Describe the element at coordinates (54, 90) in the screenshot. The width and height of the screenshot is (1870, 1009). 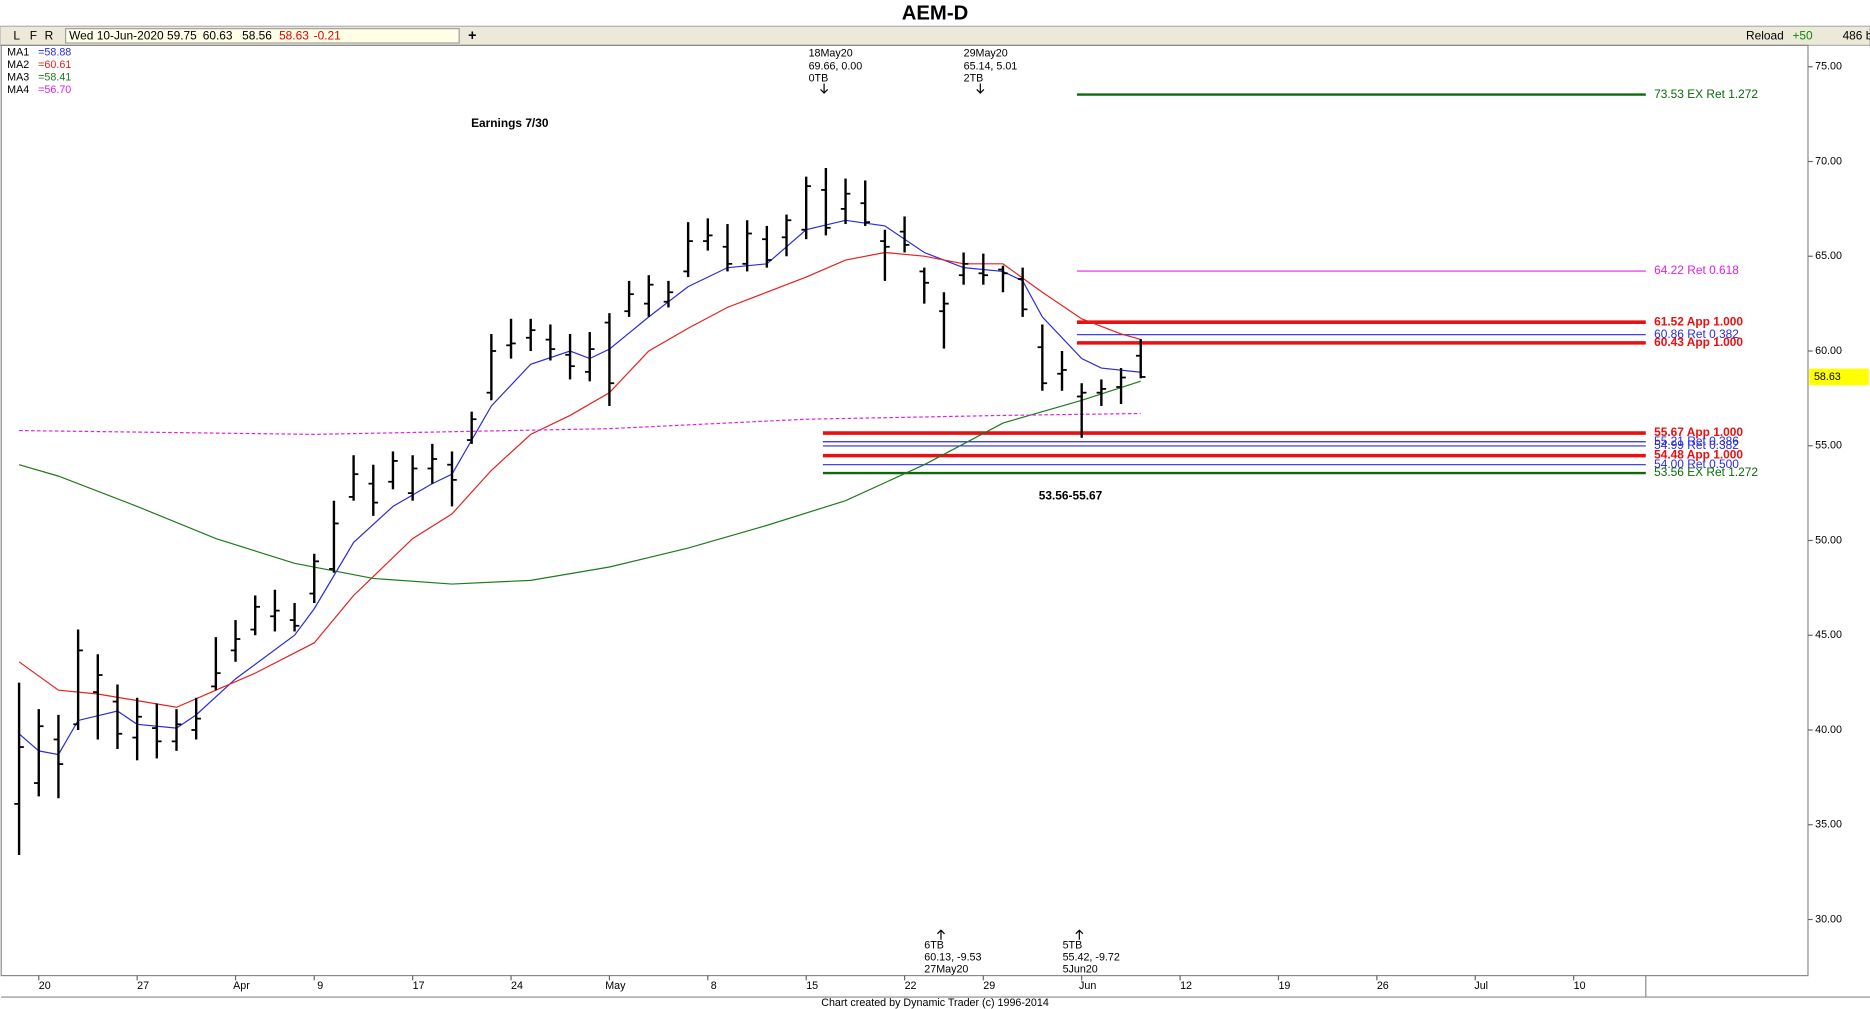
I see `legend-value: =56.70` at that location.